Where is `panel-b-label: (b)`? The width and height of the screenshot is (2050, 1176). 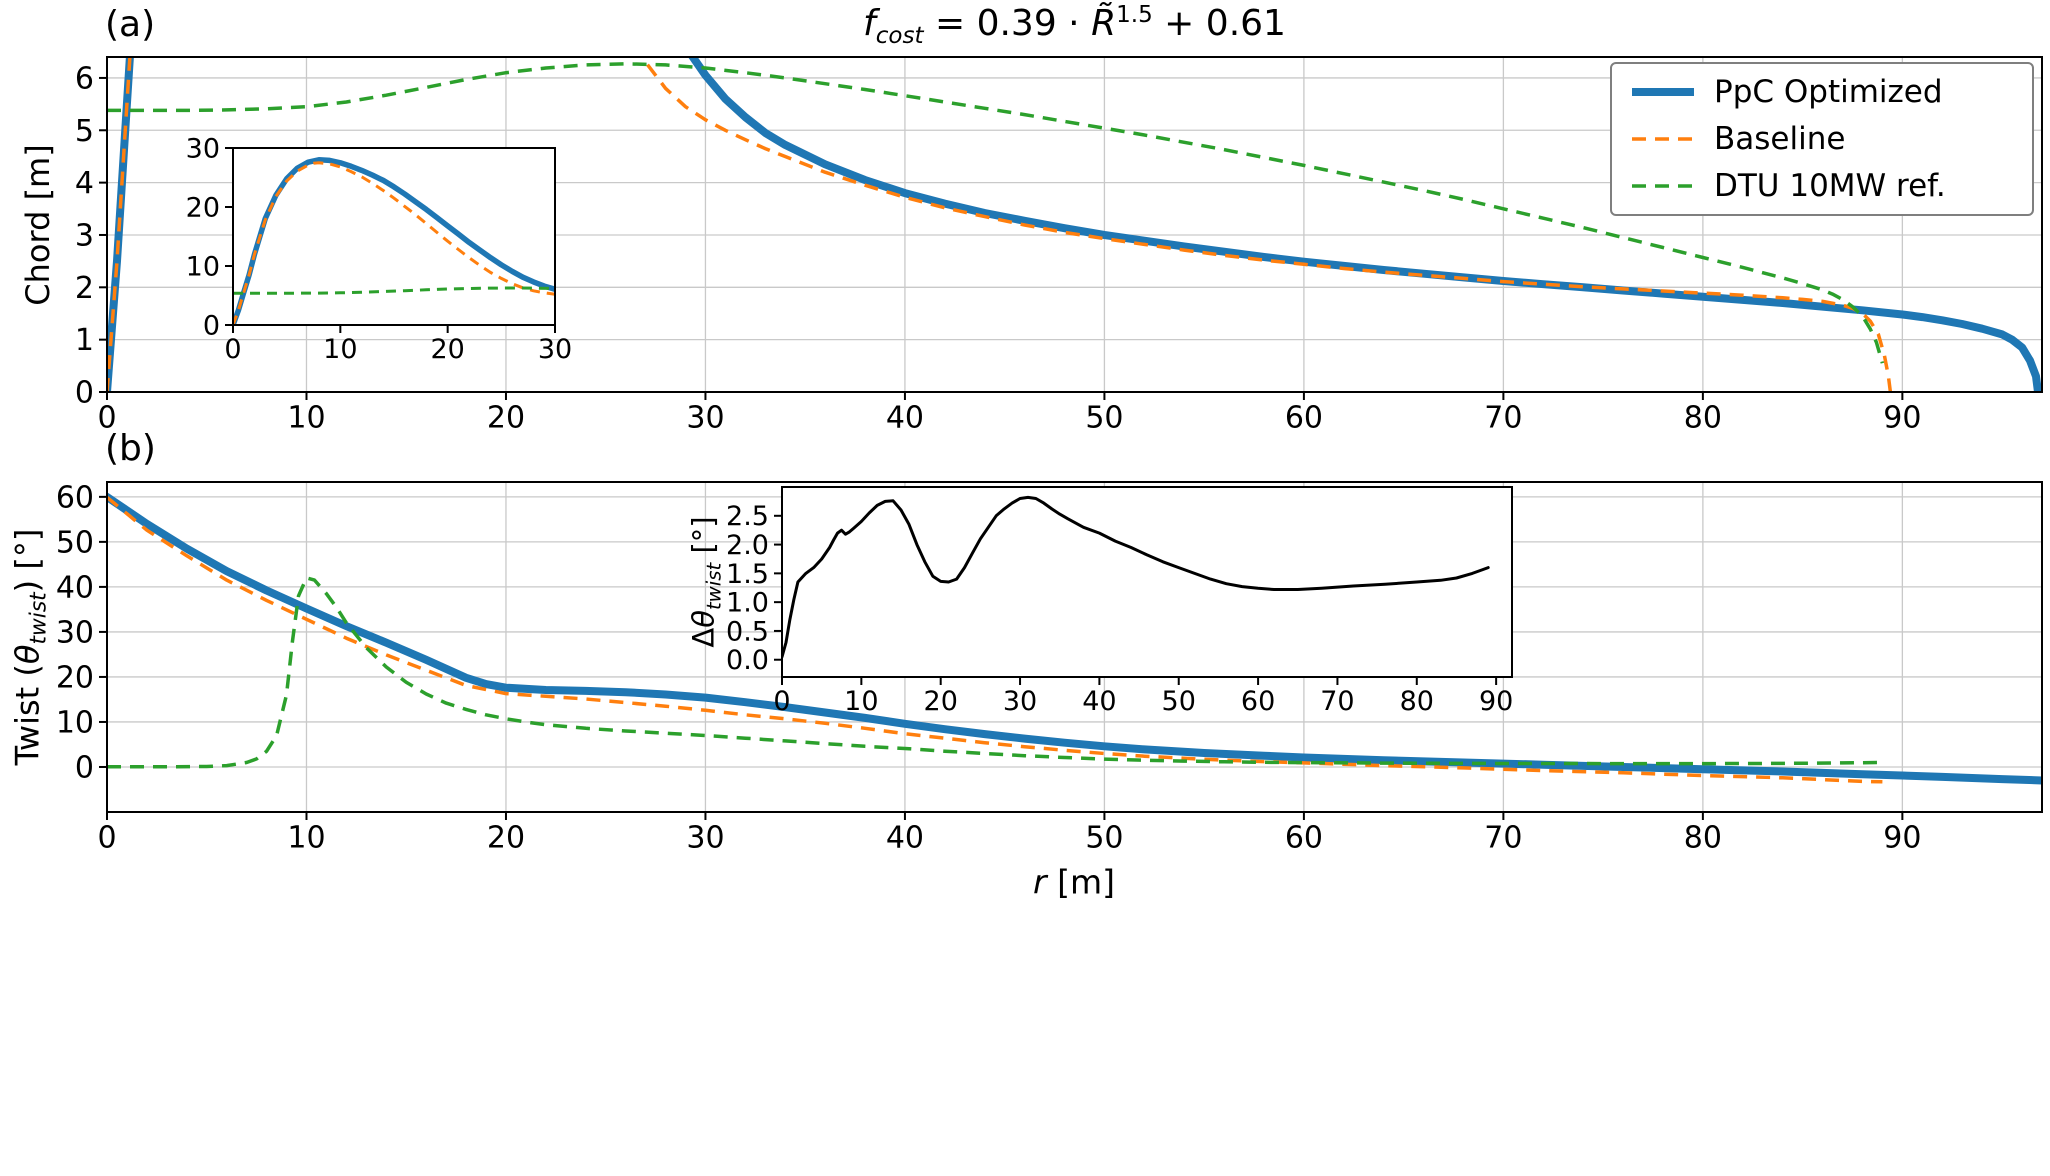
panel-b-label: (b) is located at coordinates (130, 448).